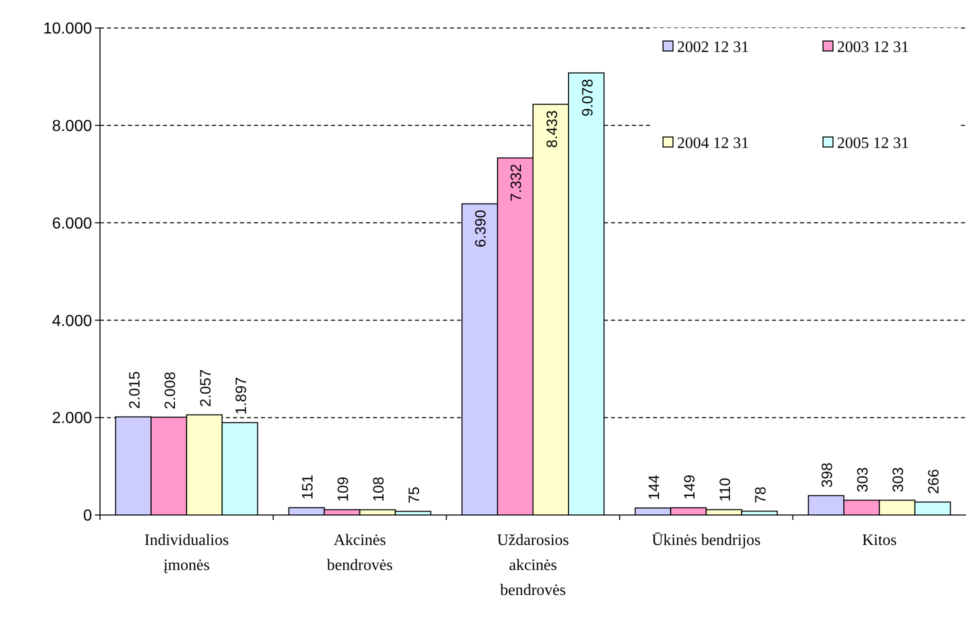 The width and height of the screenshot is (978, 641). What do you see at coordinates (879, 540) in the screenshot?
I see `x-tick-label: Kitos` at bounding box center [879, 540].